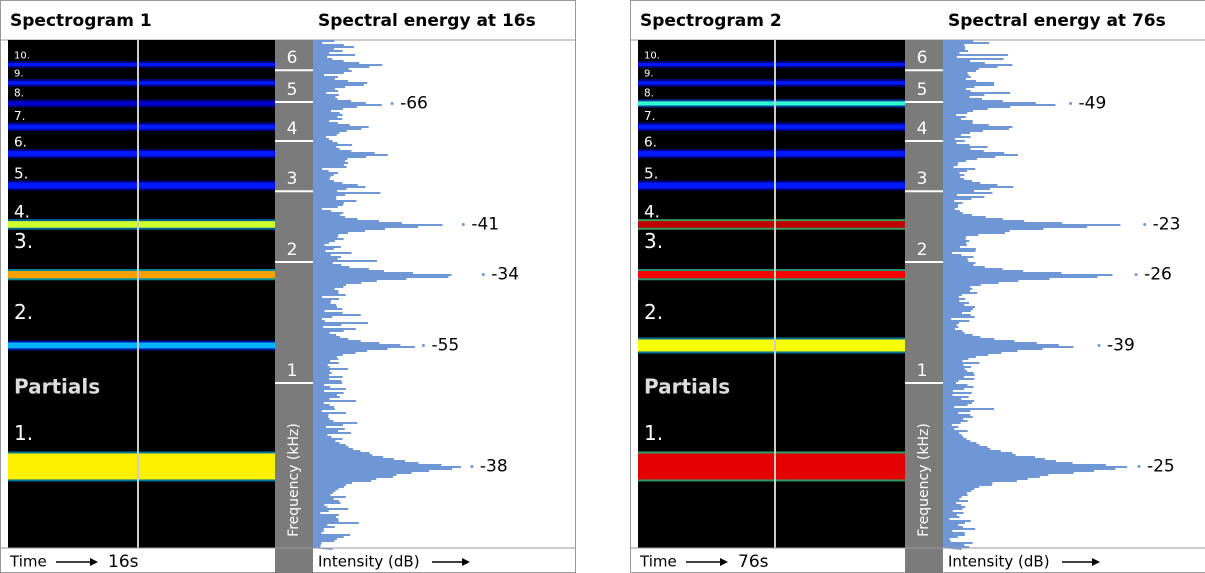 Image resolution: width=1205 pixels, height=573 pixels. Describe the element at coordinates (1158, 275) in the screenshot. I see `peak-label: -26` at that location.